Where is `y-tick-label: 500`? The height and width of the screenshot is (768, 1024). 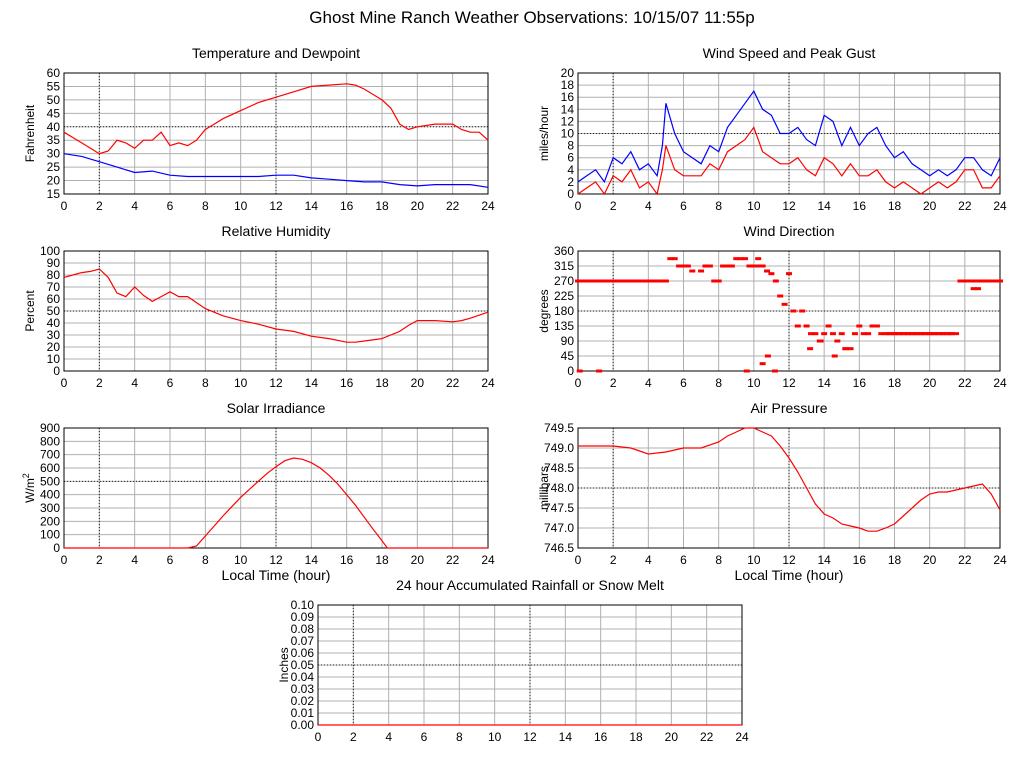 y-tick-label: 500 is located at coordinates (50, 481).